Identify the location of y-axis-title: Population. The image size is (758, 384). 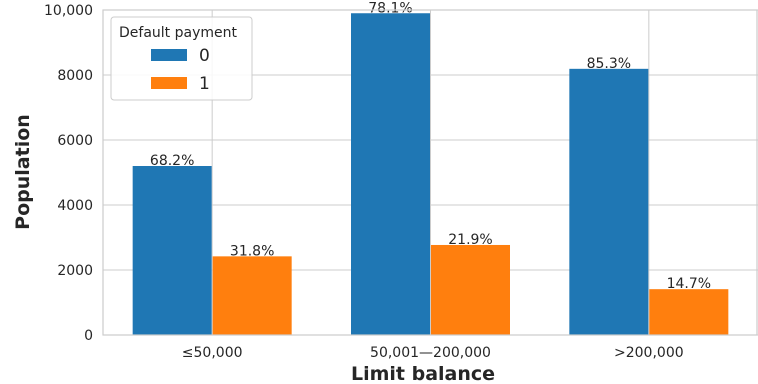
(23, 172).